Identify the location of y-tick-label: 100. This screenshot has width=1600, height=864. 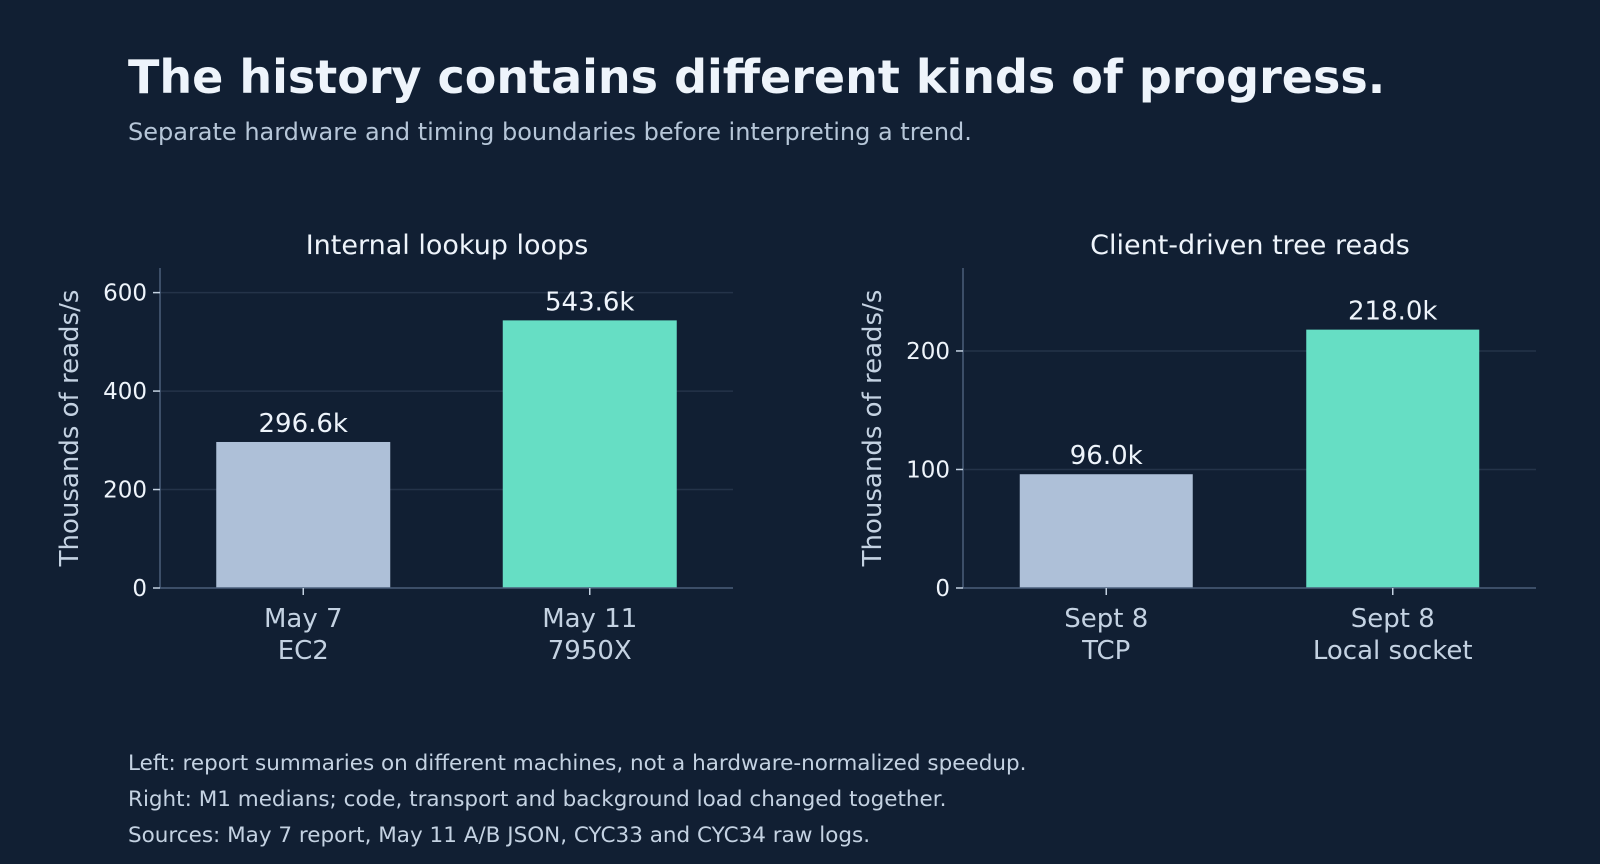
(928, 470).